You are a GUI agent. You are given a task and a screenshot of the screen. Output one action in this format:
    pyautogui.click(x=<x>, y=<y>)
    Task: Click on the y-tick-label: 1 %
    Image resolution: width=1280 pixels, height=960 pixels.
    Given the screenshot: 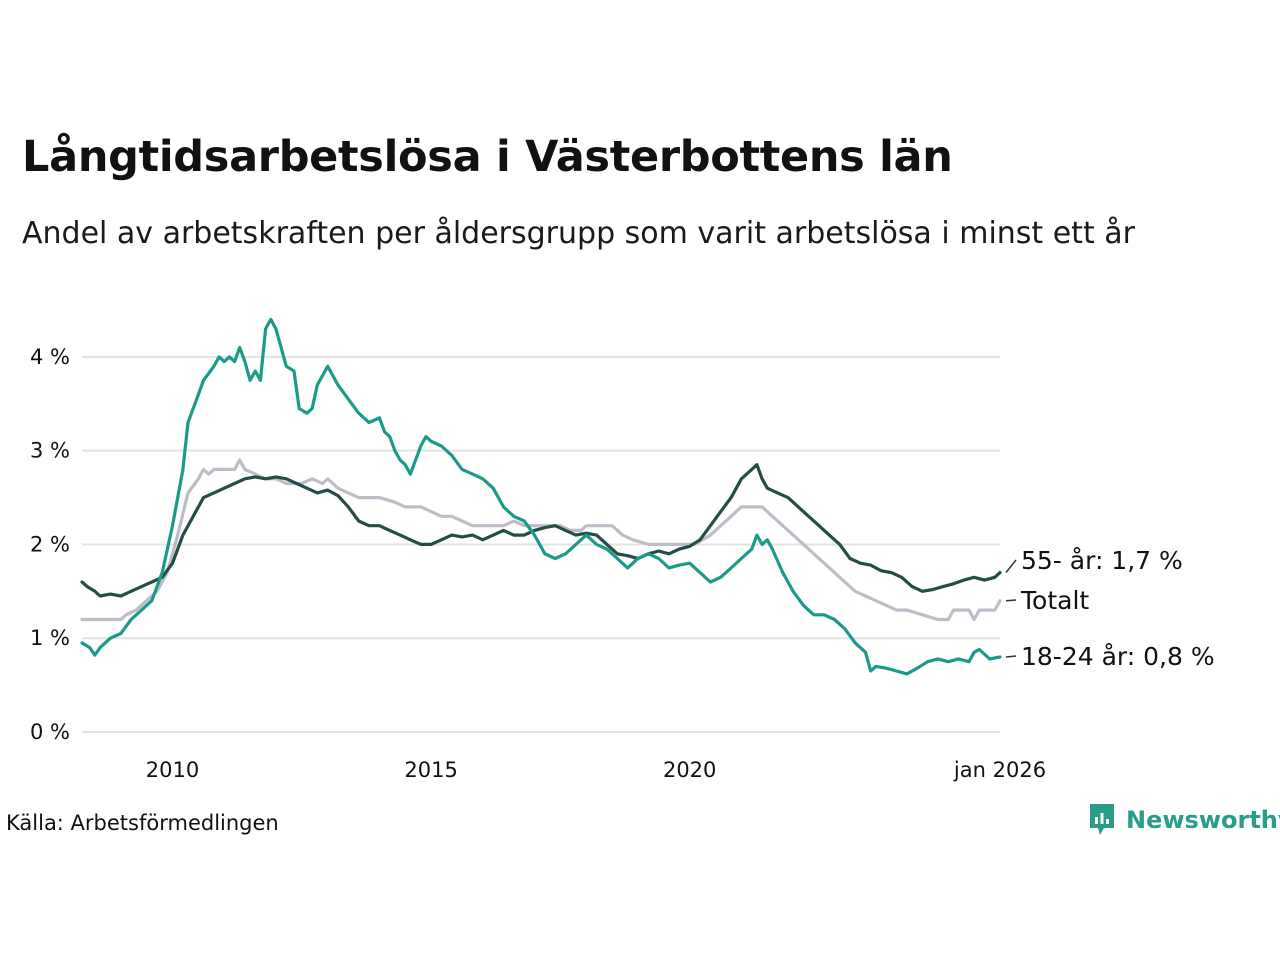 What is the action you would take?
    pyautogui.click(x=50, y=638)
    